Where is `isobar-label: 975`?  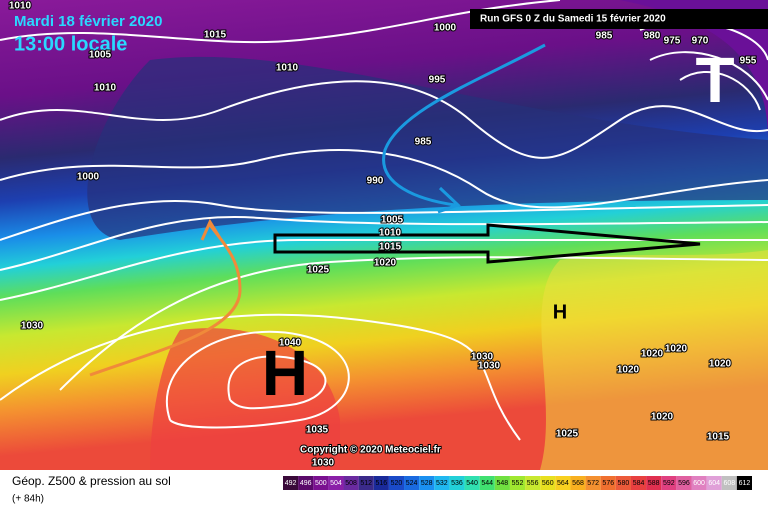
isobar-label: 975 is located at coordinates (672, 41).